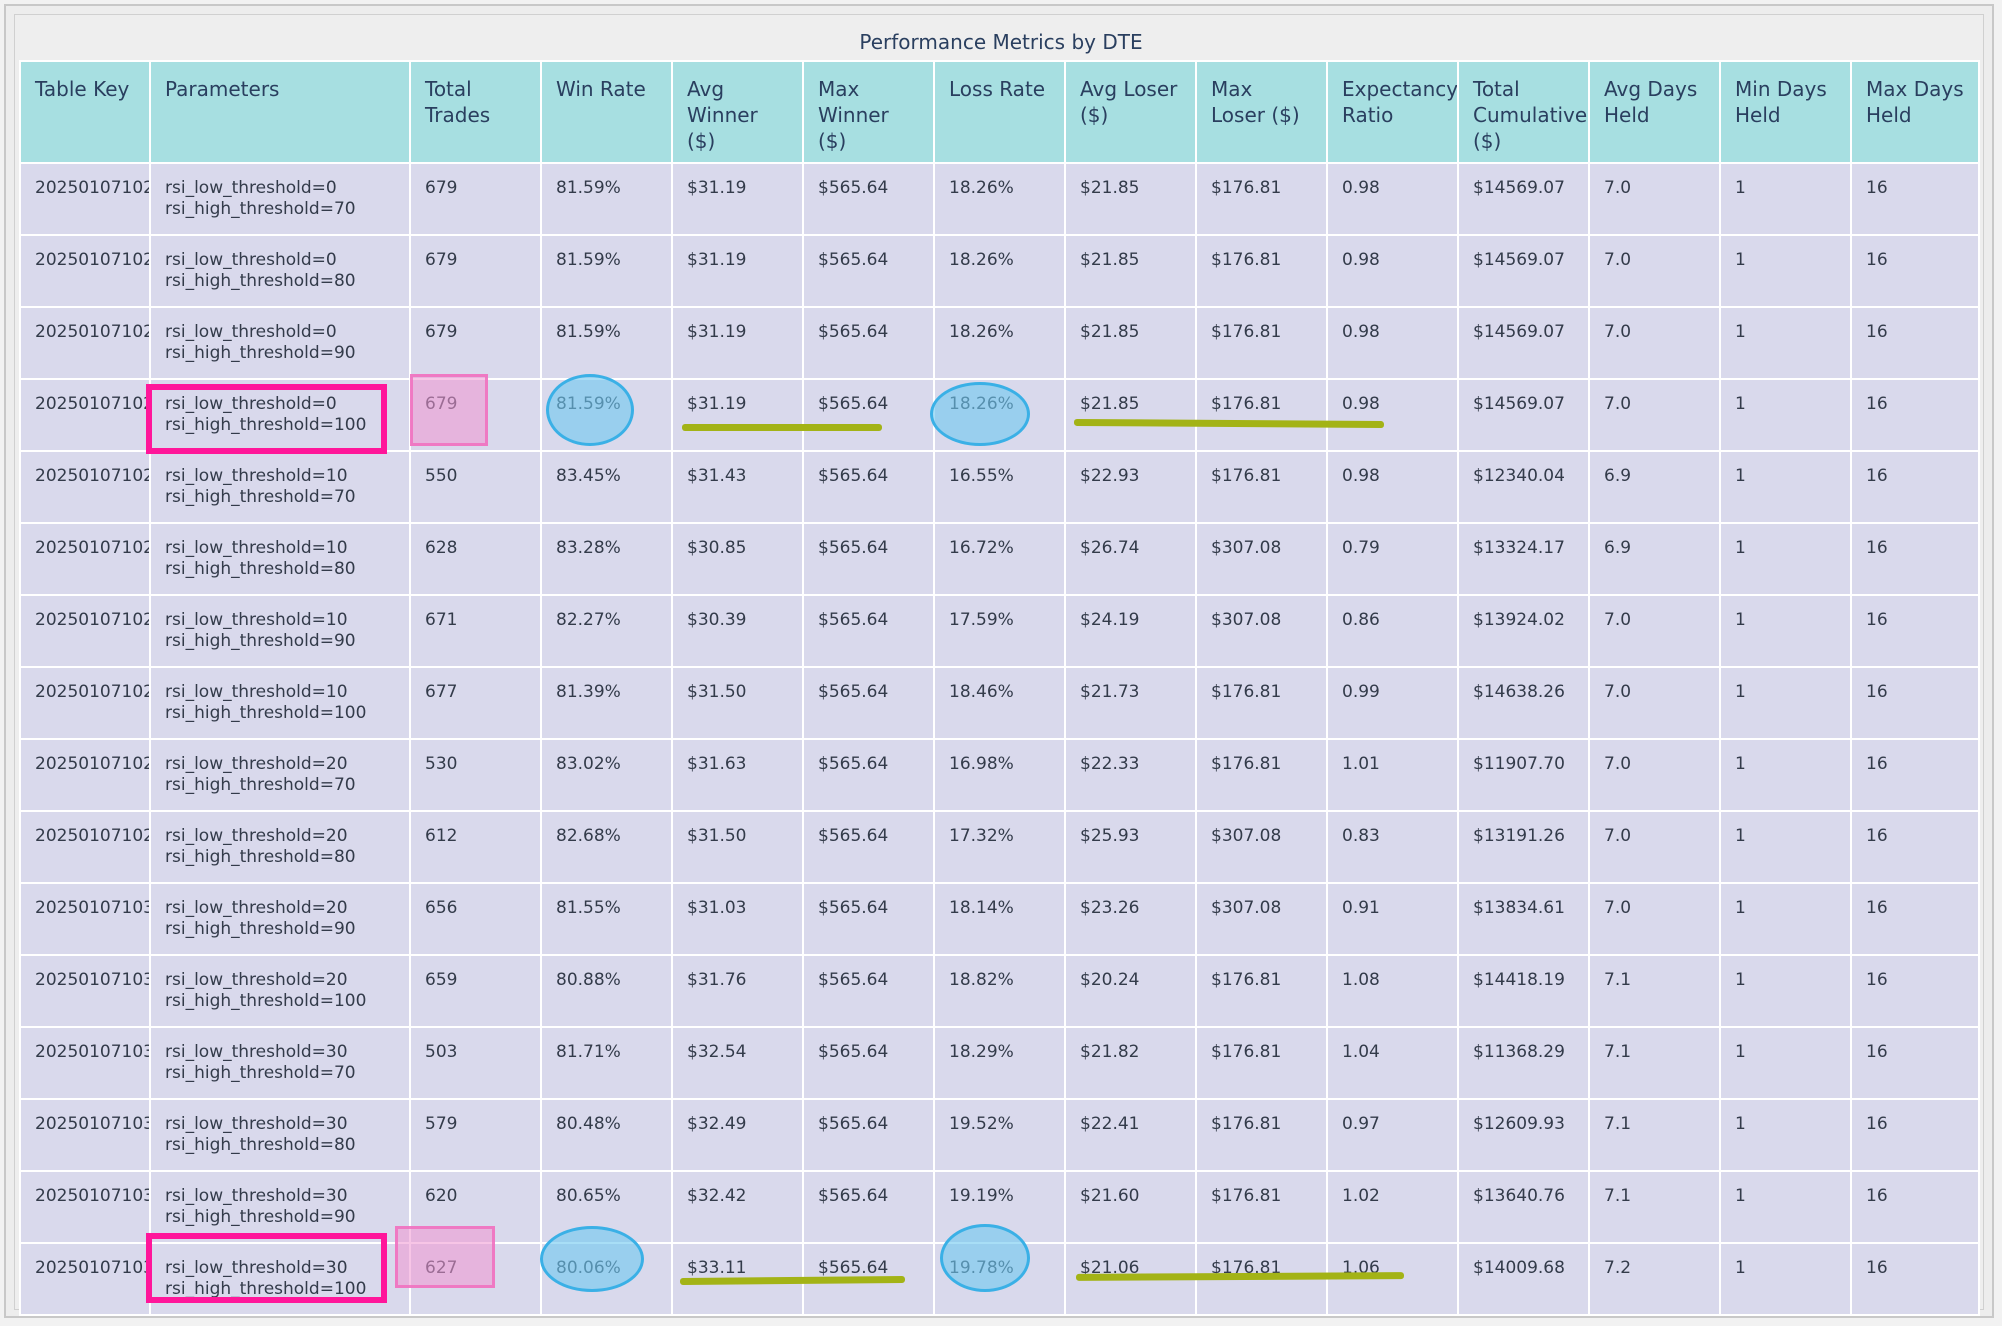 The height and width of the screenshot is (1326, 2002). I want to click on cell-avg-loser: $21.85, so click(1130, 343).